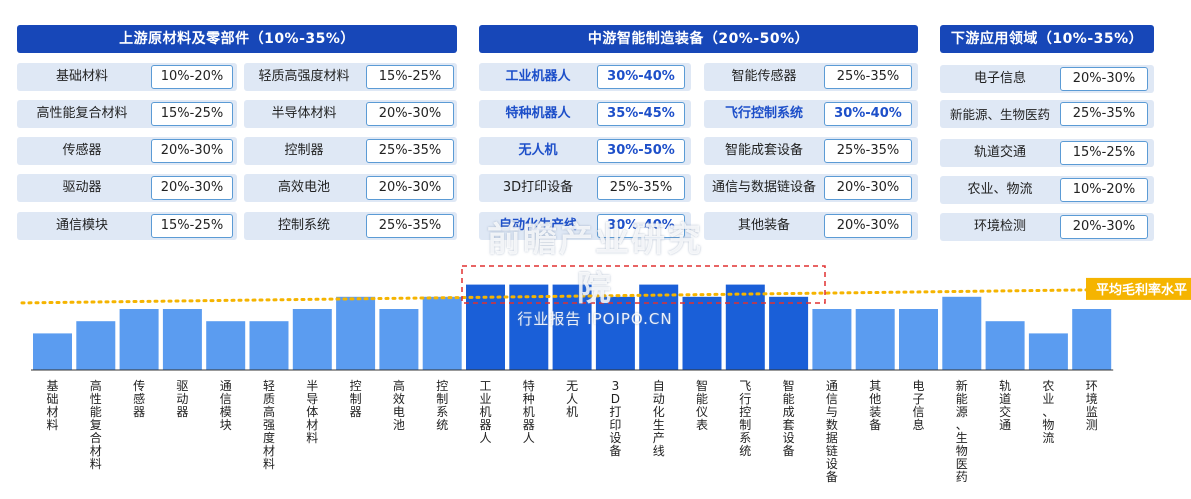 The image size is (1191, 499). I want to click on downstream-title: 下游应用领域（10%-35%）, so click(1047, 39).